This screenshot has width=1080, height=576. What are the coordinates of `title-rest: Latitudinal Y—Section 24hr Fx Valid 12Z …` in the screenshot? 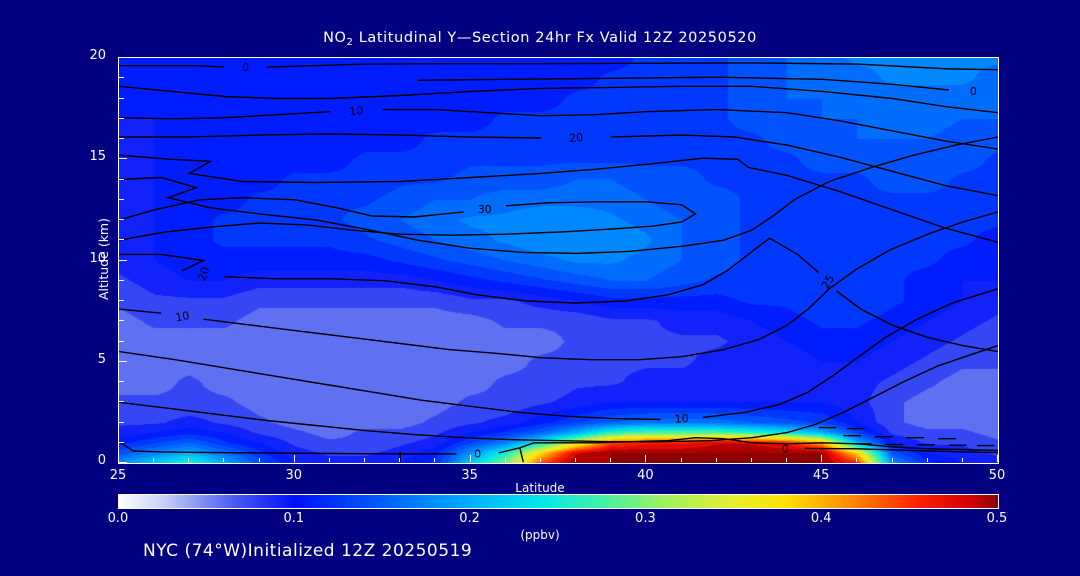 It's located at (555, 38).